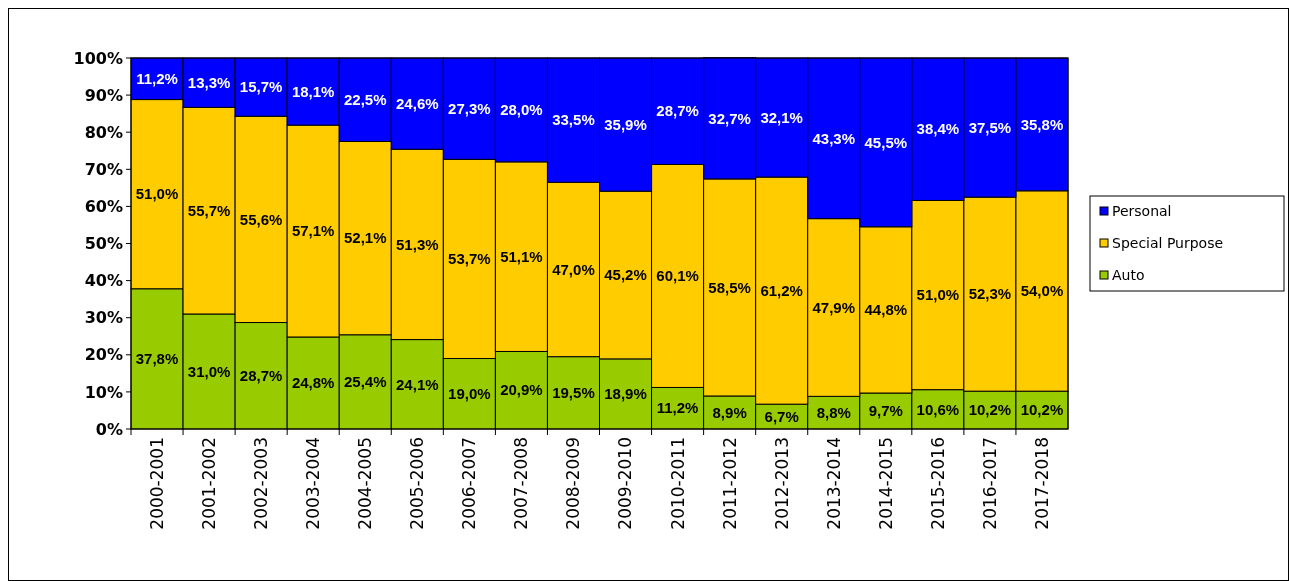 Image resolution: width=1290 pixels, height=581 pixels. What do you see at coordinates (834, 138) in the screenshot?
I see `data-label: 43,3%` at bounding box center [834, 138].